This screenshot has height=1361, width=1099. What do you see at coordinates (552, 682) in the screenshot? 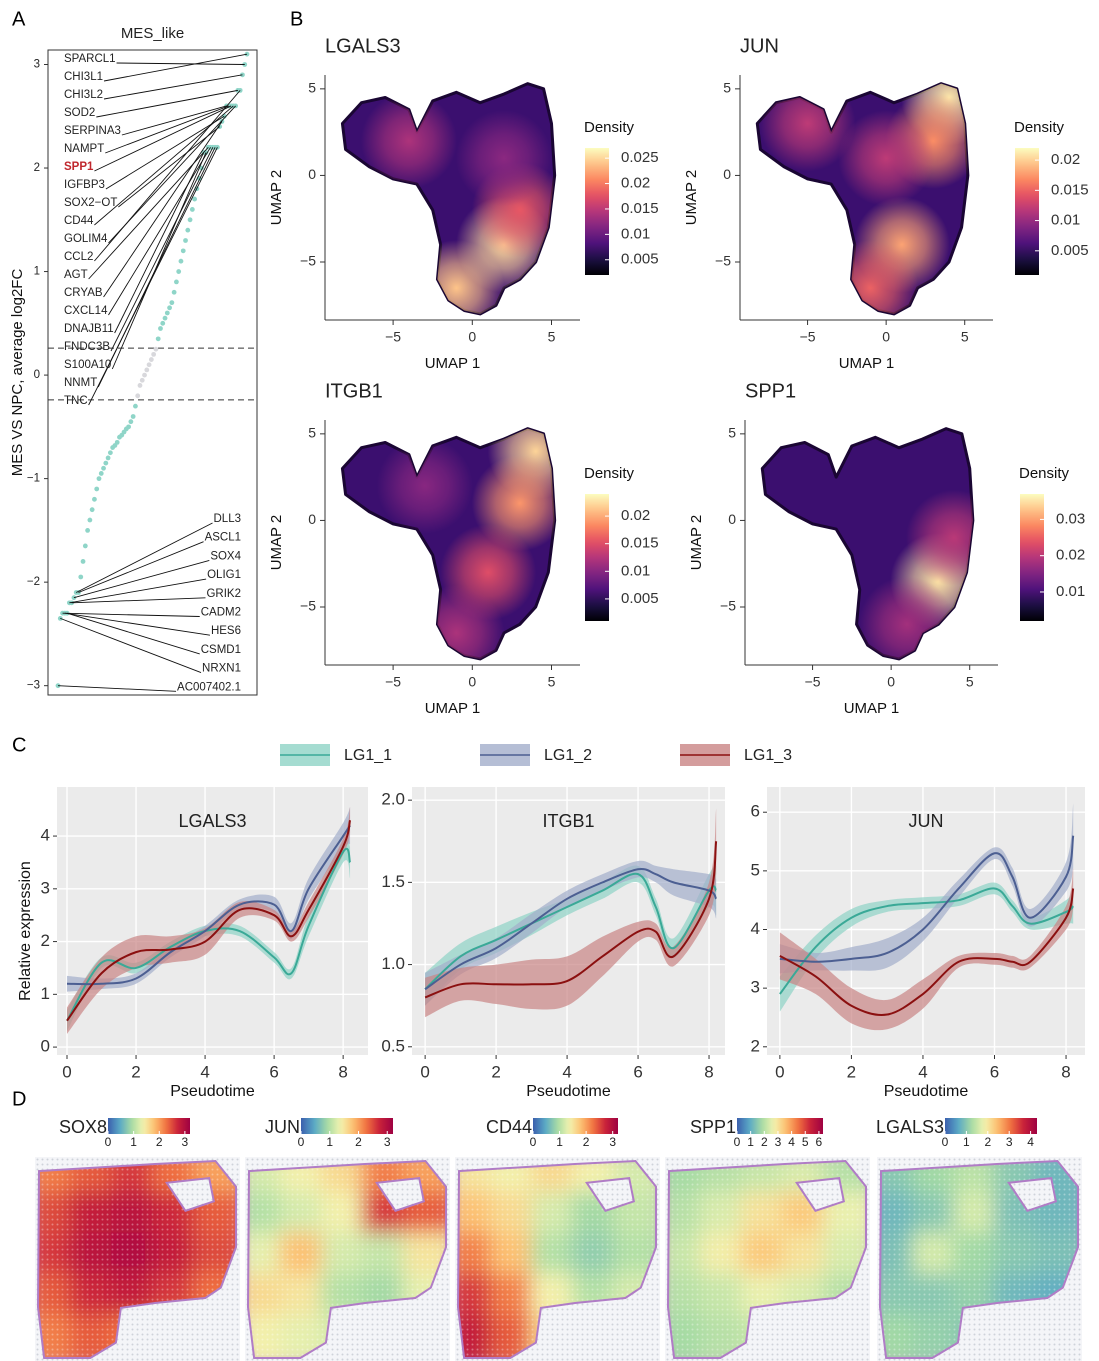
I see `x-tick-label: 5` at bounding box center [552, 682].